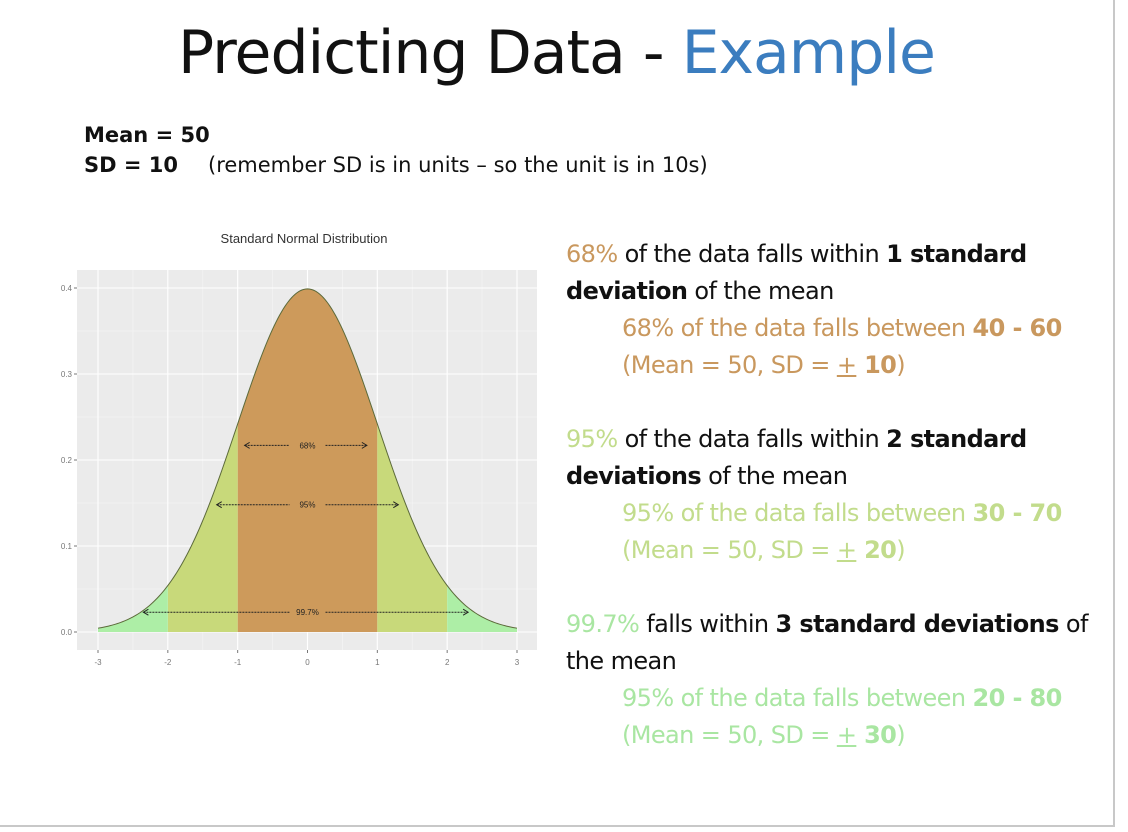 The image size is (1128, 832). I want to click on detail-range: 40 - 60, so click(1017, 328).